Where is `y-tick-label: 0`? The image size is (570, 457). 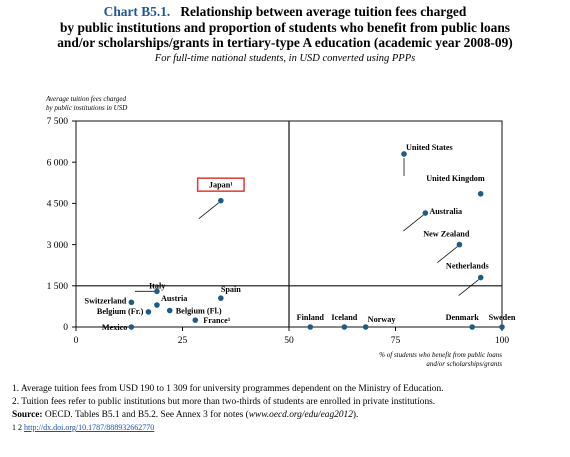 y-tick-label: 0 is located at coordinates (65, 328).